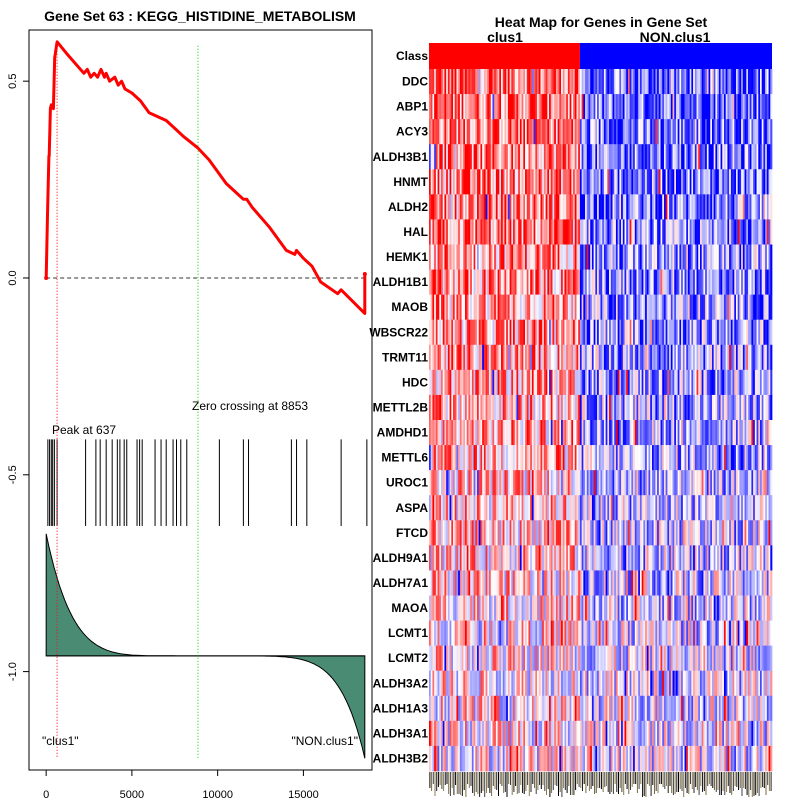 Image resolution: width=800 pixels, height=805 pixels. I want to click on enrichment-plot-title: Gene Set 63 : KEGG_HISTIDINE_METABOLISM, so click(200, 16).